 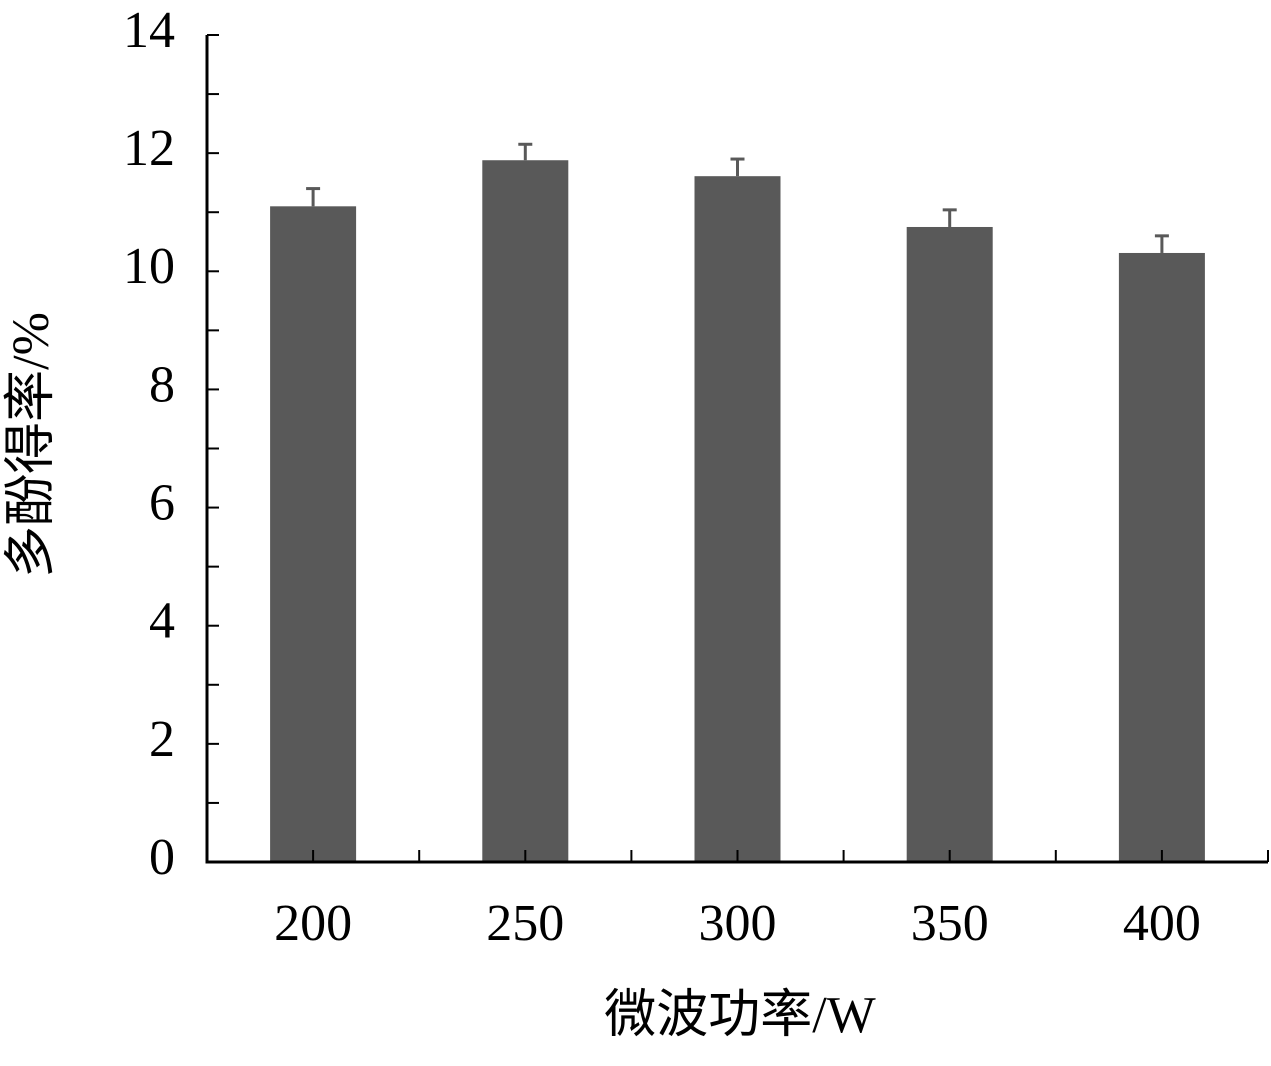 What do you see at coordinates (162, 621) in the screenshot?
I see `y-tick-label: 4` at bounding box center [162, 621].